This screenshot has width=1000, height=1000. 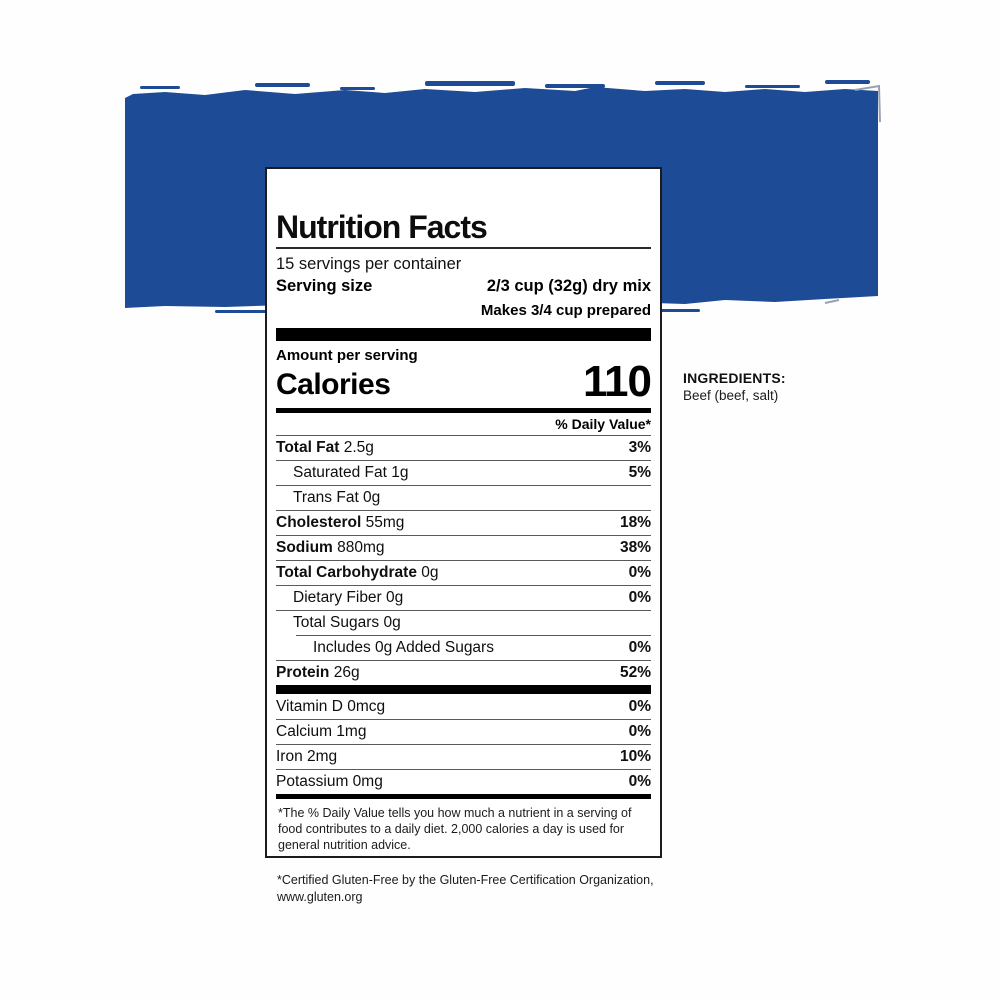 What do you see at coordinates (463, 286) in the screenshot?
I see `serving-size-row: Serving size 2/3 cup (32g) dry mix` at bounding box center [463, 286].